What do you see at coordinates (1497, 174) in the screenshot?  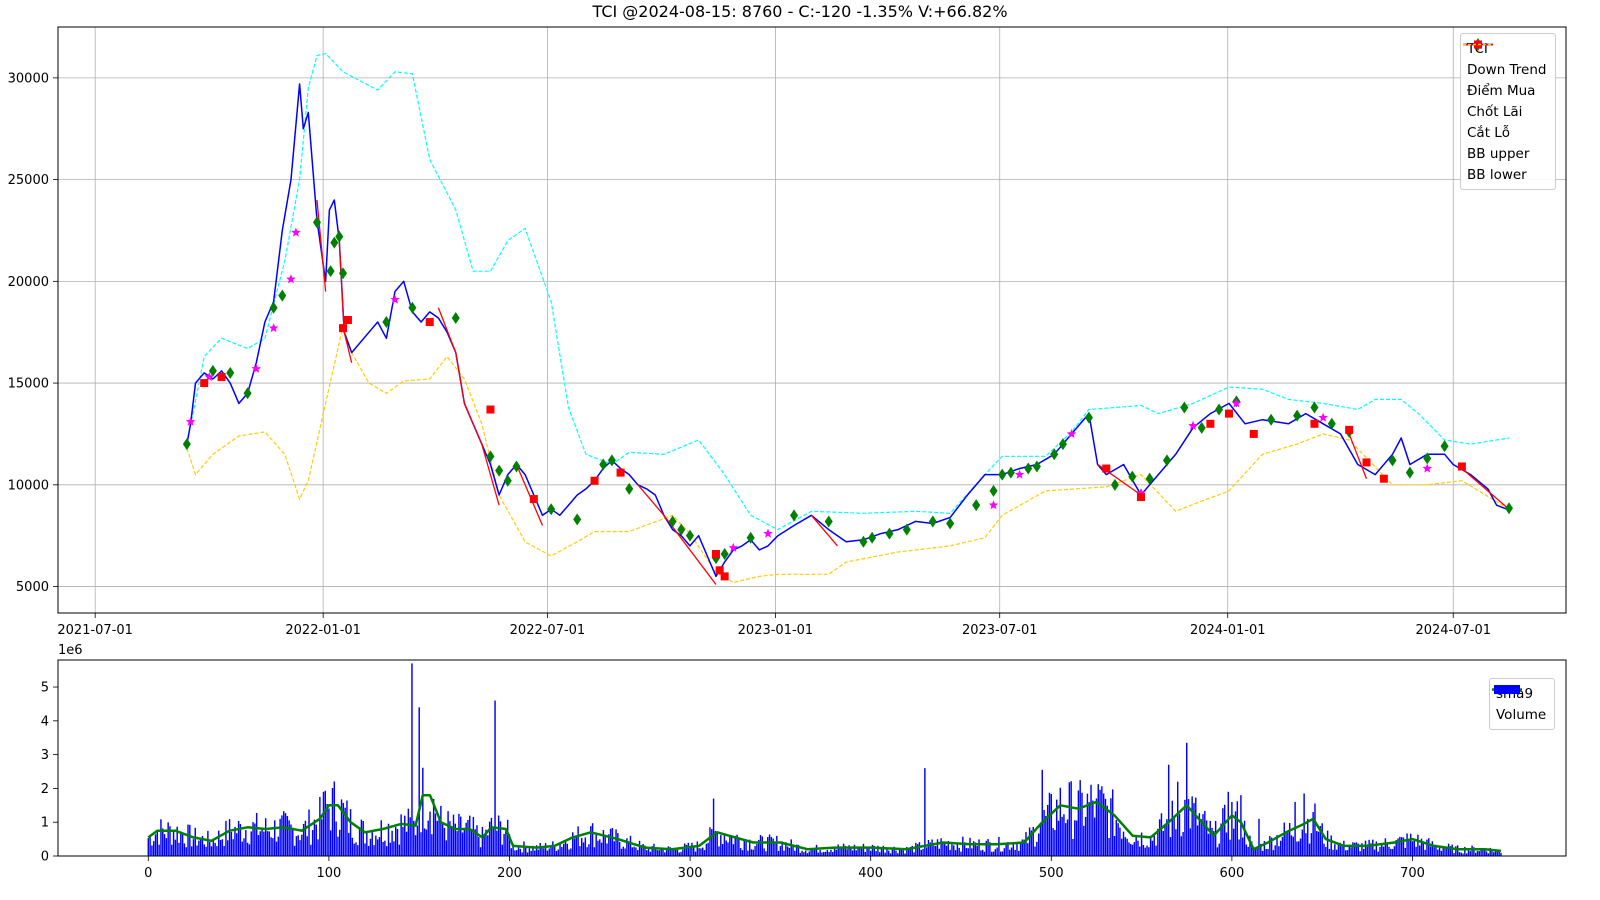 I see `legend-label: BB lower` at bounding box center [1497, 174].